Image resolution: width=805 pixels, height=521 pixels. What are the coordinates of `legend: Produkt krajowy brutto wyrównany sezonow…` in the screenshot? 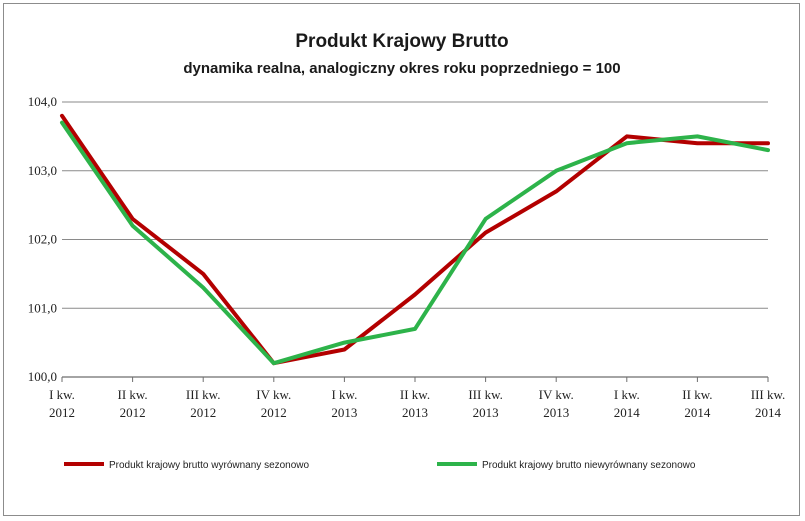 It's located at (380, 465).